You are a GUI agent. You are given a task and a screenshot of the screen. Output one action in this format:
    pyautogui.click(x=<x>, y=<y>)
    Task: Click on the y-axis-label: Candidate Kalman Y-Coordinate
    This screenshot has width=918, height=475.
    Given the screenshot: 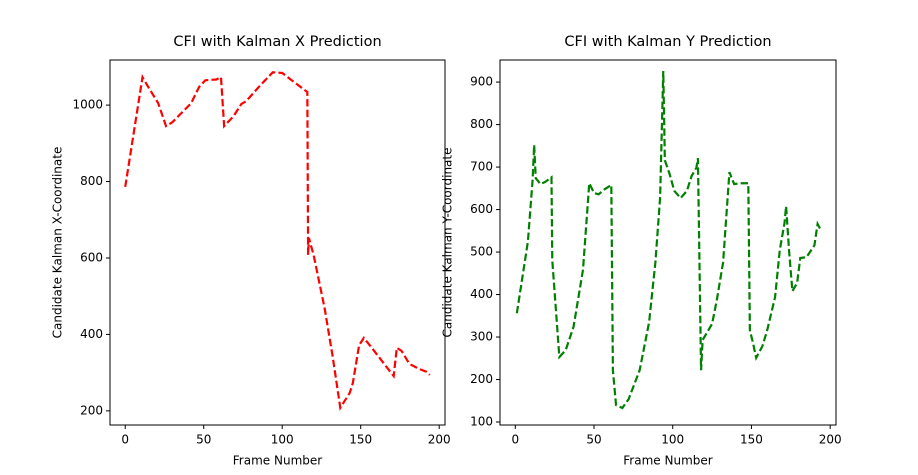 What is the action you would take?
    pyautogui.click(x=448, y=243)
    